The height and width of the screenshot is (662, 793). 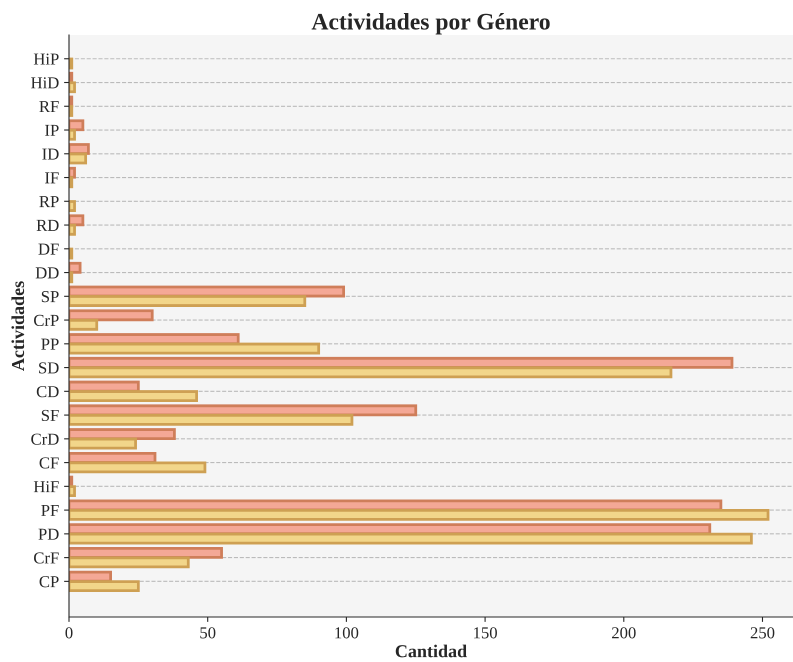 What do you see at coordinates (52, 130) in the screenshot?
I see `y-tick-label: IP` at bounding box center [52, 130].